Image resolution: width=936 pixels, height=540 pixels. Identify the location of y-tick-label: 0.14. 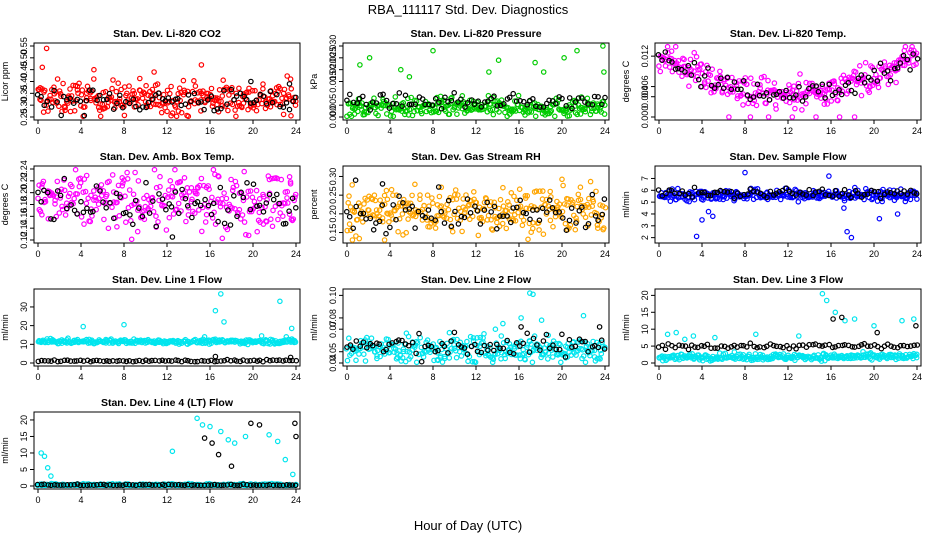
(24, 228).